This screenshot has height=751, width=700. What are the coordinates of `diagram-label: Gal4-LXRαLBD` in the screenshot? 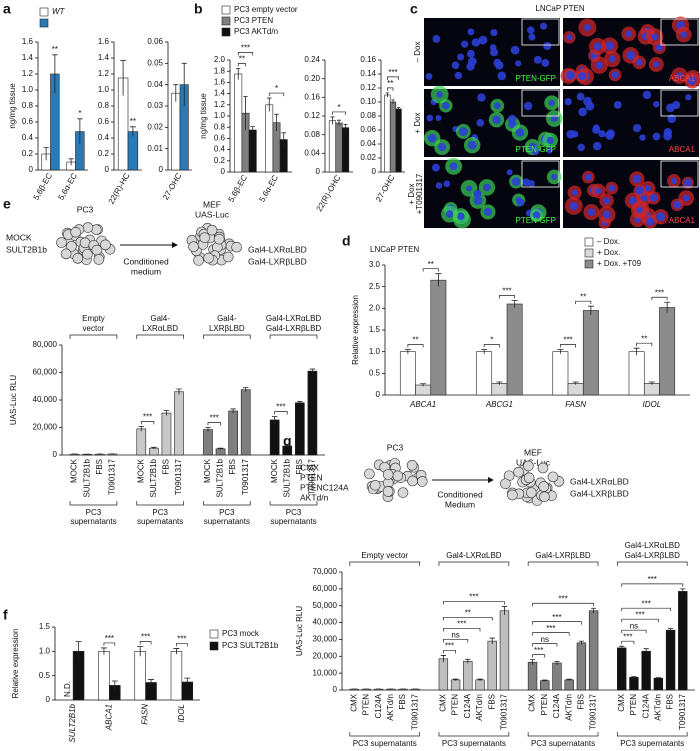 It's located at (277, 249).